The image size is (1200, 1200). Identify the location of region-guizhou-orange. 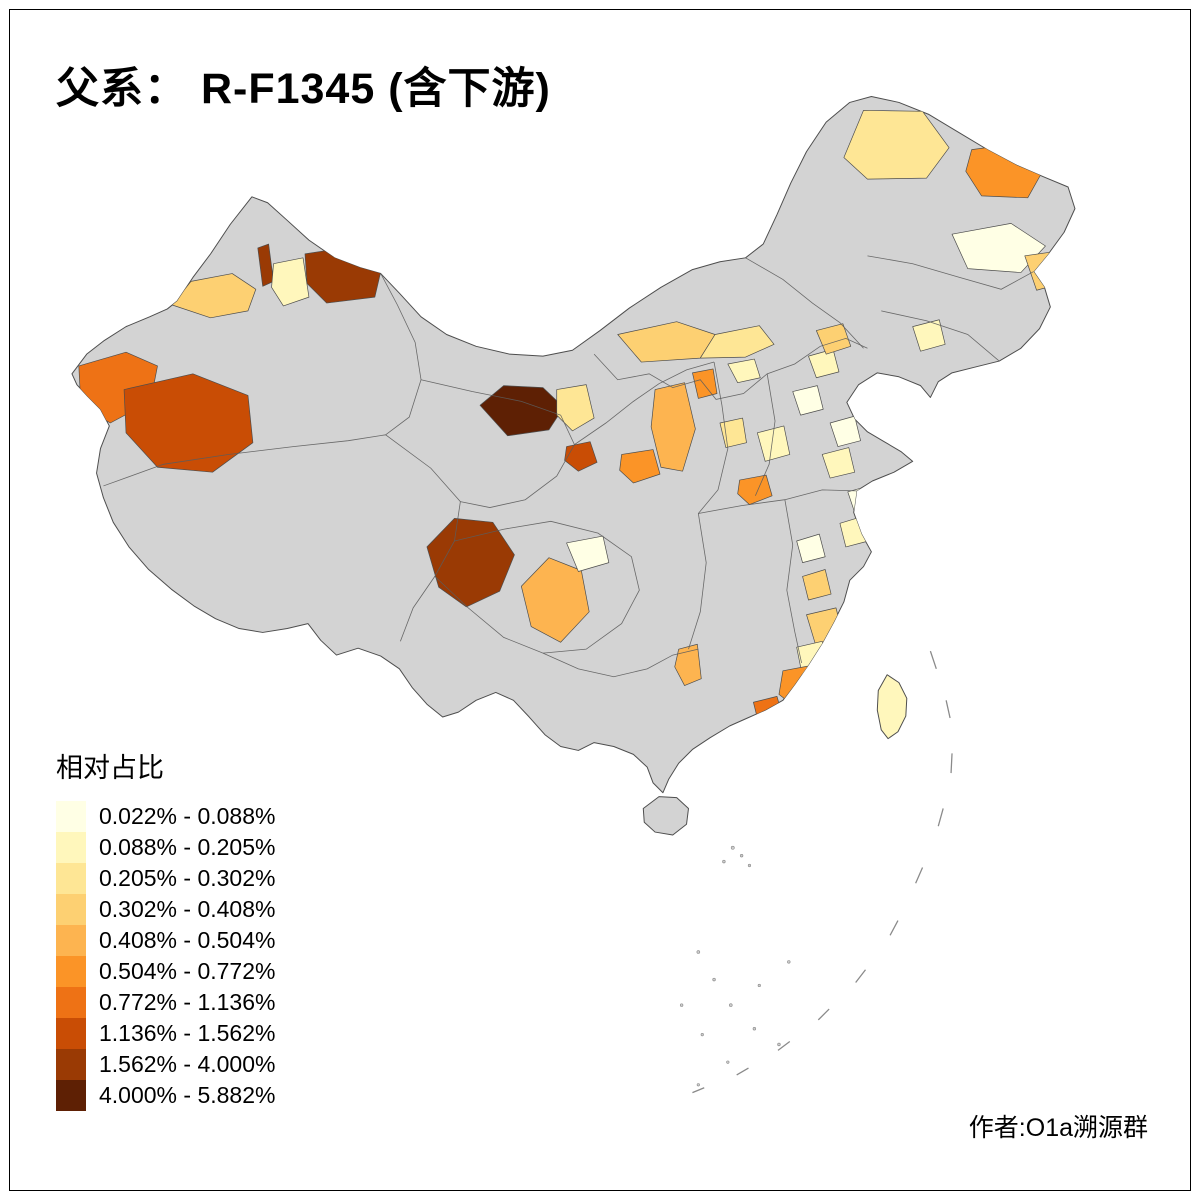
(688, 664).